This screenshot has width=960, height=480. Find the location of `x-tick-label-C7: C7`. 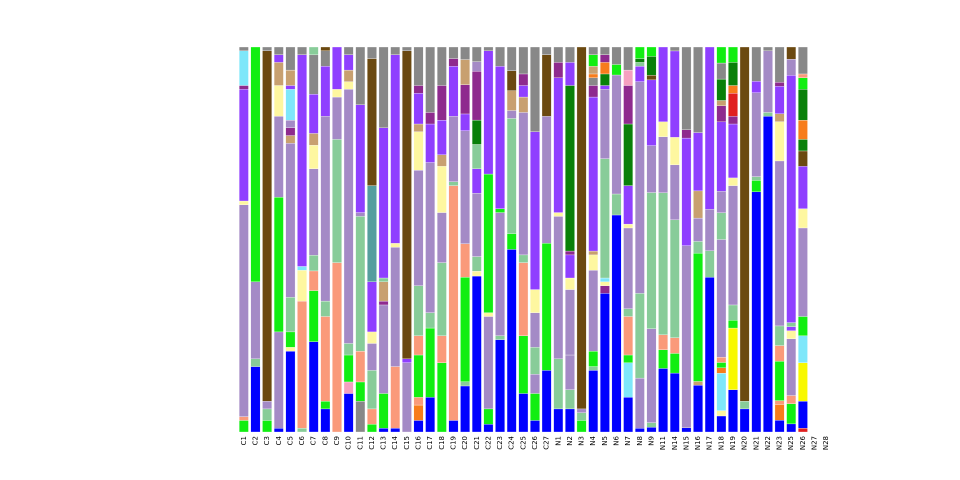

x-tick-label-C7: C7 is located at coordinates (314, 440).